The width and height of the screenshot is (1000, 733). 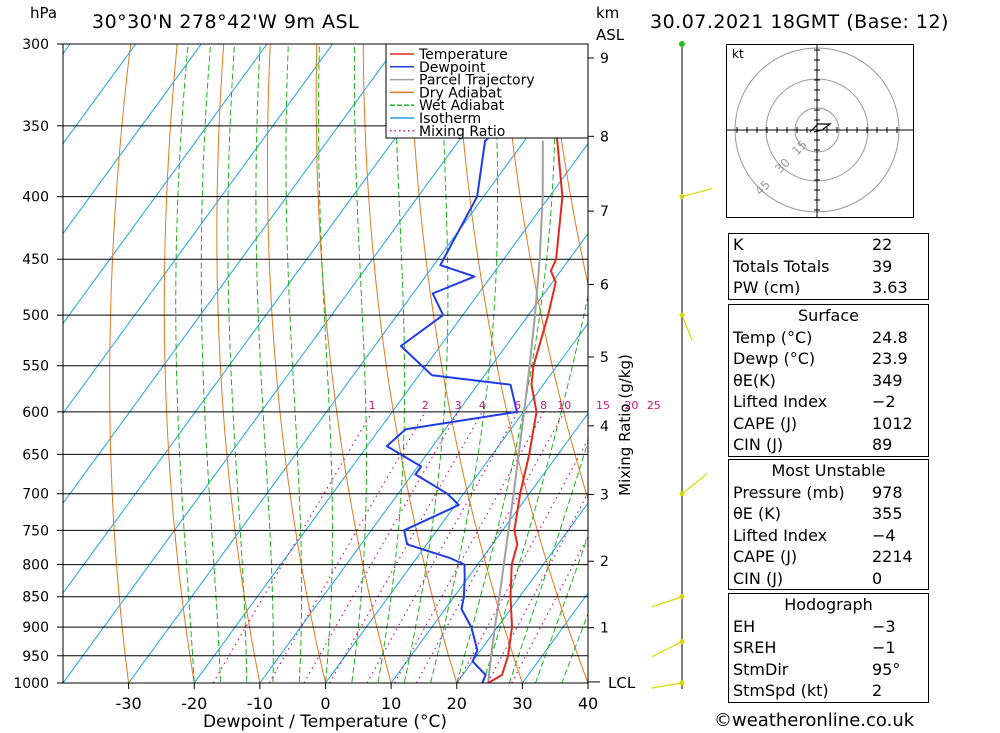 I want to click on lcl-label: LCL, so click(x=622, y=683).